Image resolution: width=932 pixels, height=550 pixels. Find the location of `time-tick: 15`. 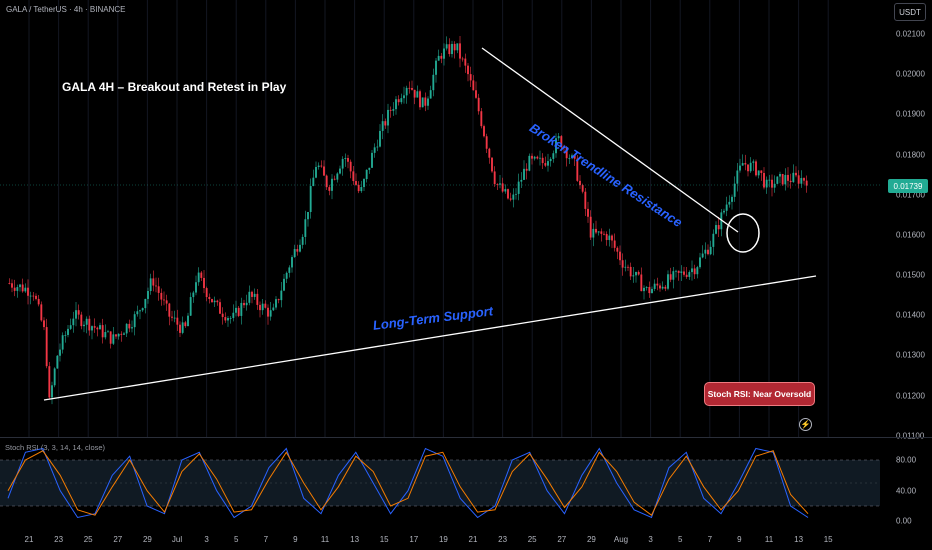

time-tick: 15 is located at coordinates (384, 539).